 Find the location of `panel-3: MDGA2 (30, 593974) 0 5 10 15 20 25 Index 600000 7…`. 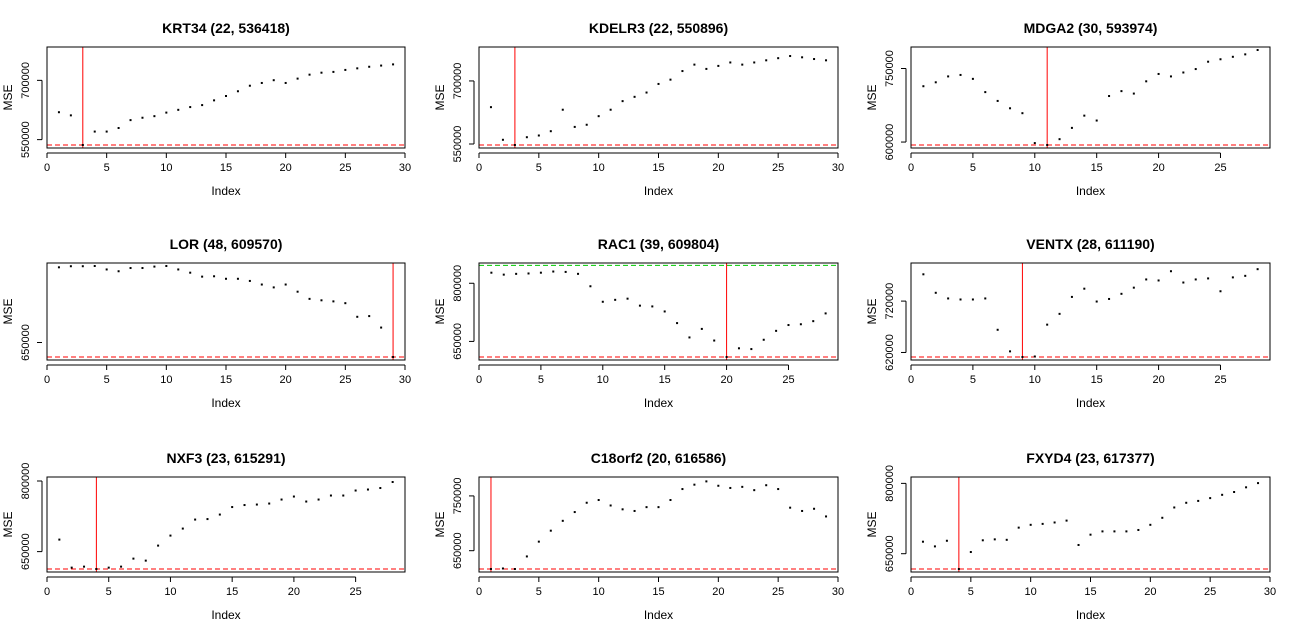

panel-3: MDGA2 (30, 593974) 0 5 10 15 20 25 Index 600000 7… is located at coordinates (1068, 109).